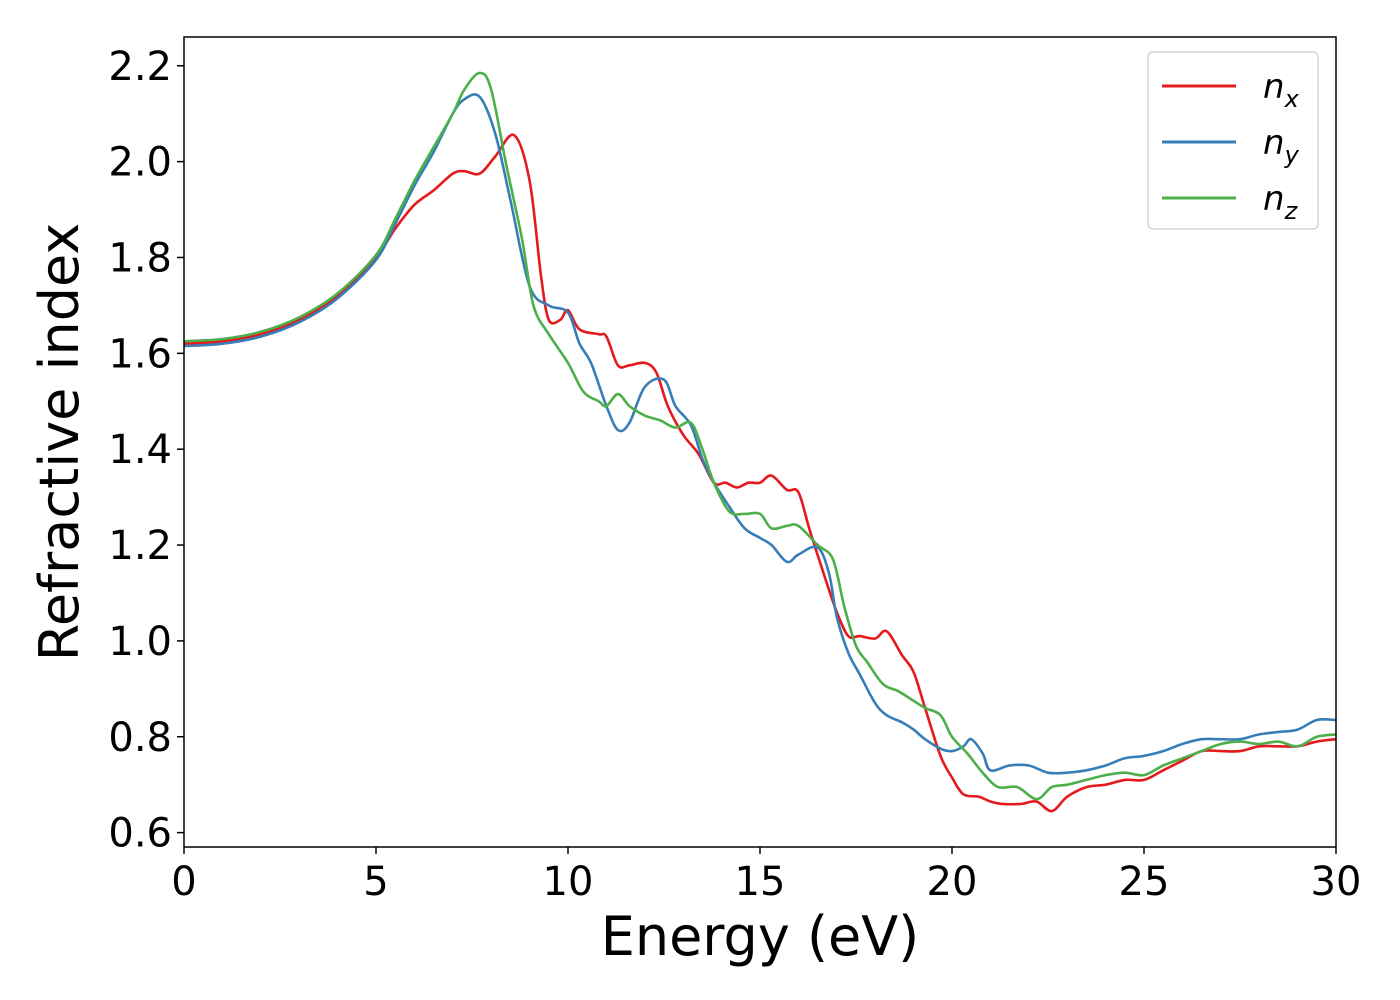 The image size is (1400, 1000). What do you see at coordinates (760, 936) in the screenshot?
I see `x-axis-label: Energy (eV)` at bounding box center [760, 936].